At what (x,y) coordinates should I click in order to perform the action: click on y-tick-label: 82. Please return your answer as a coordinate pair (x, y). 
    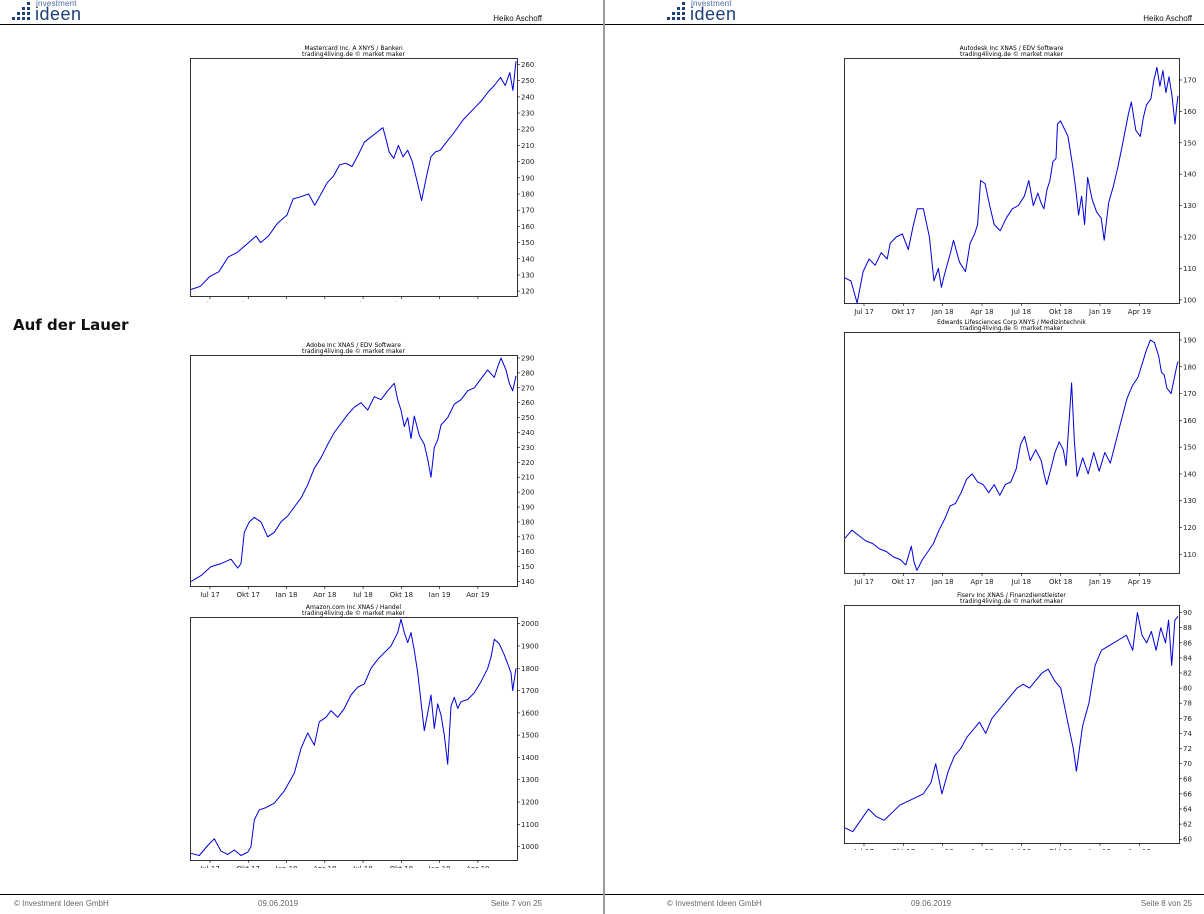
    Looking at the image, I should click on (1187, 674).